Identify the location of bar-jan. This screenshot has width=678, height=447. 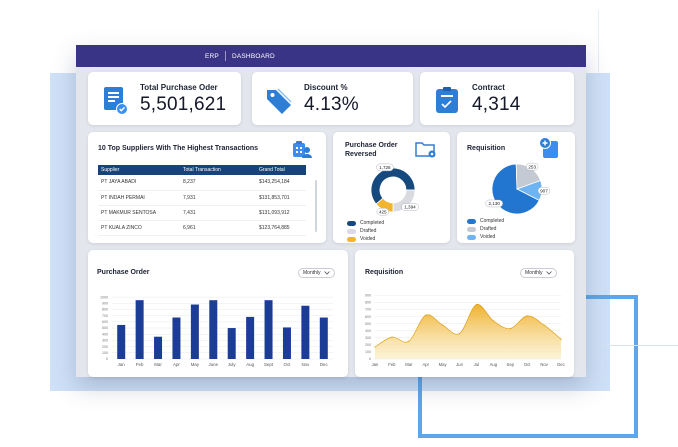
(121, 341).